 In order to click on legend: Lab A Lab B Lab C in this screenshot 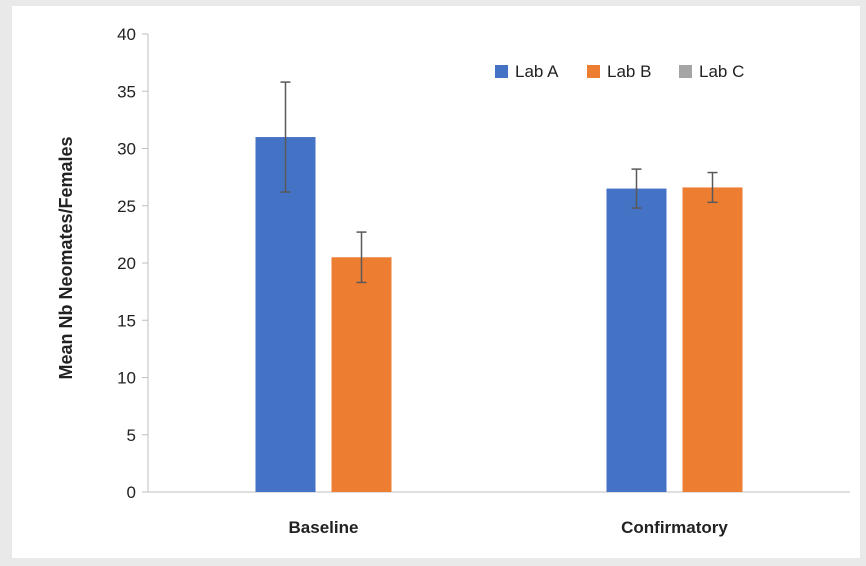, I will do `click(619, 71)`.